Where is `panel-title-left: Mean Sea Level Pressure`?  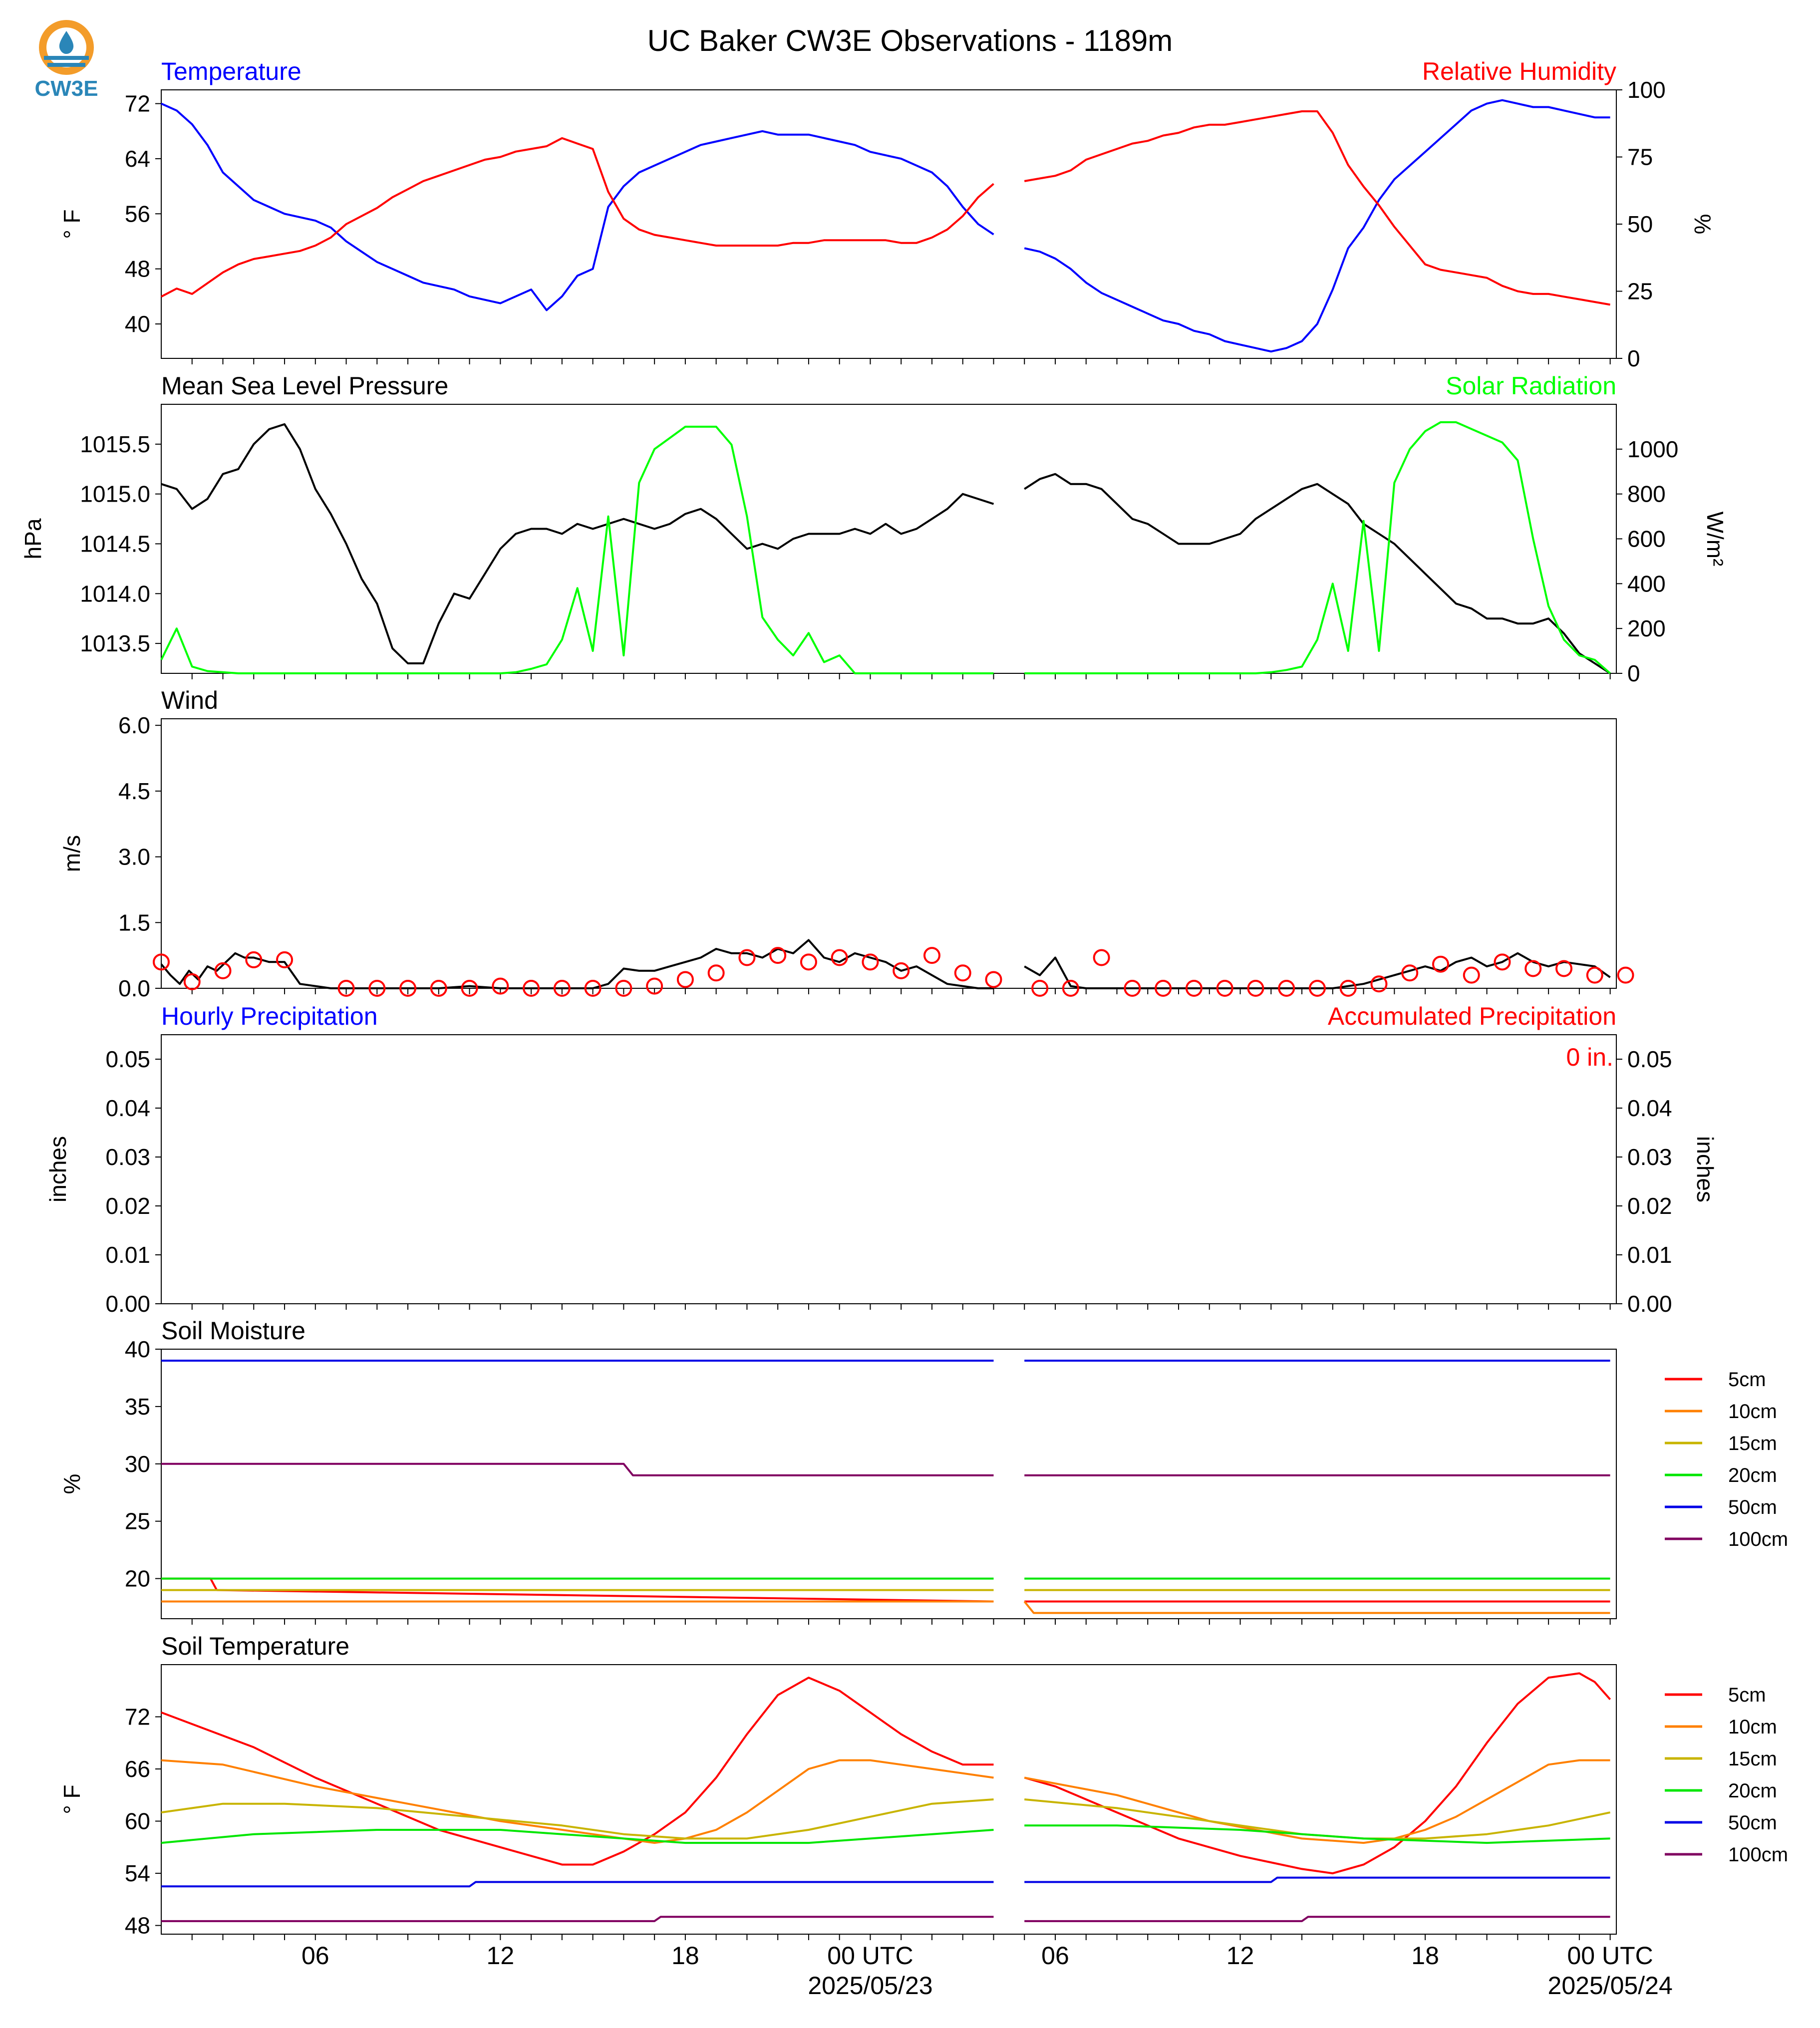
panel-title-left: Mean Sea Level Pressure is located at coordinates (304, 386).